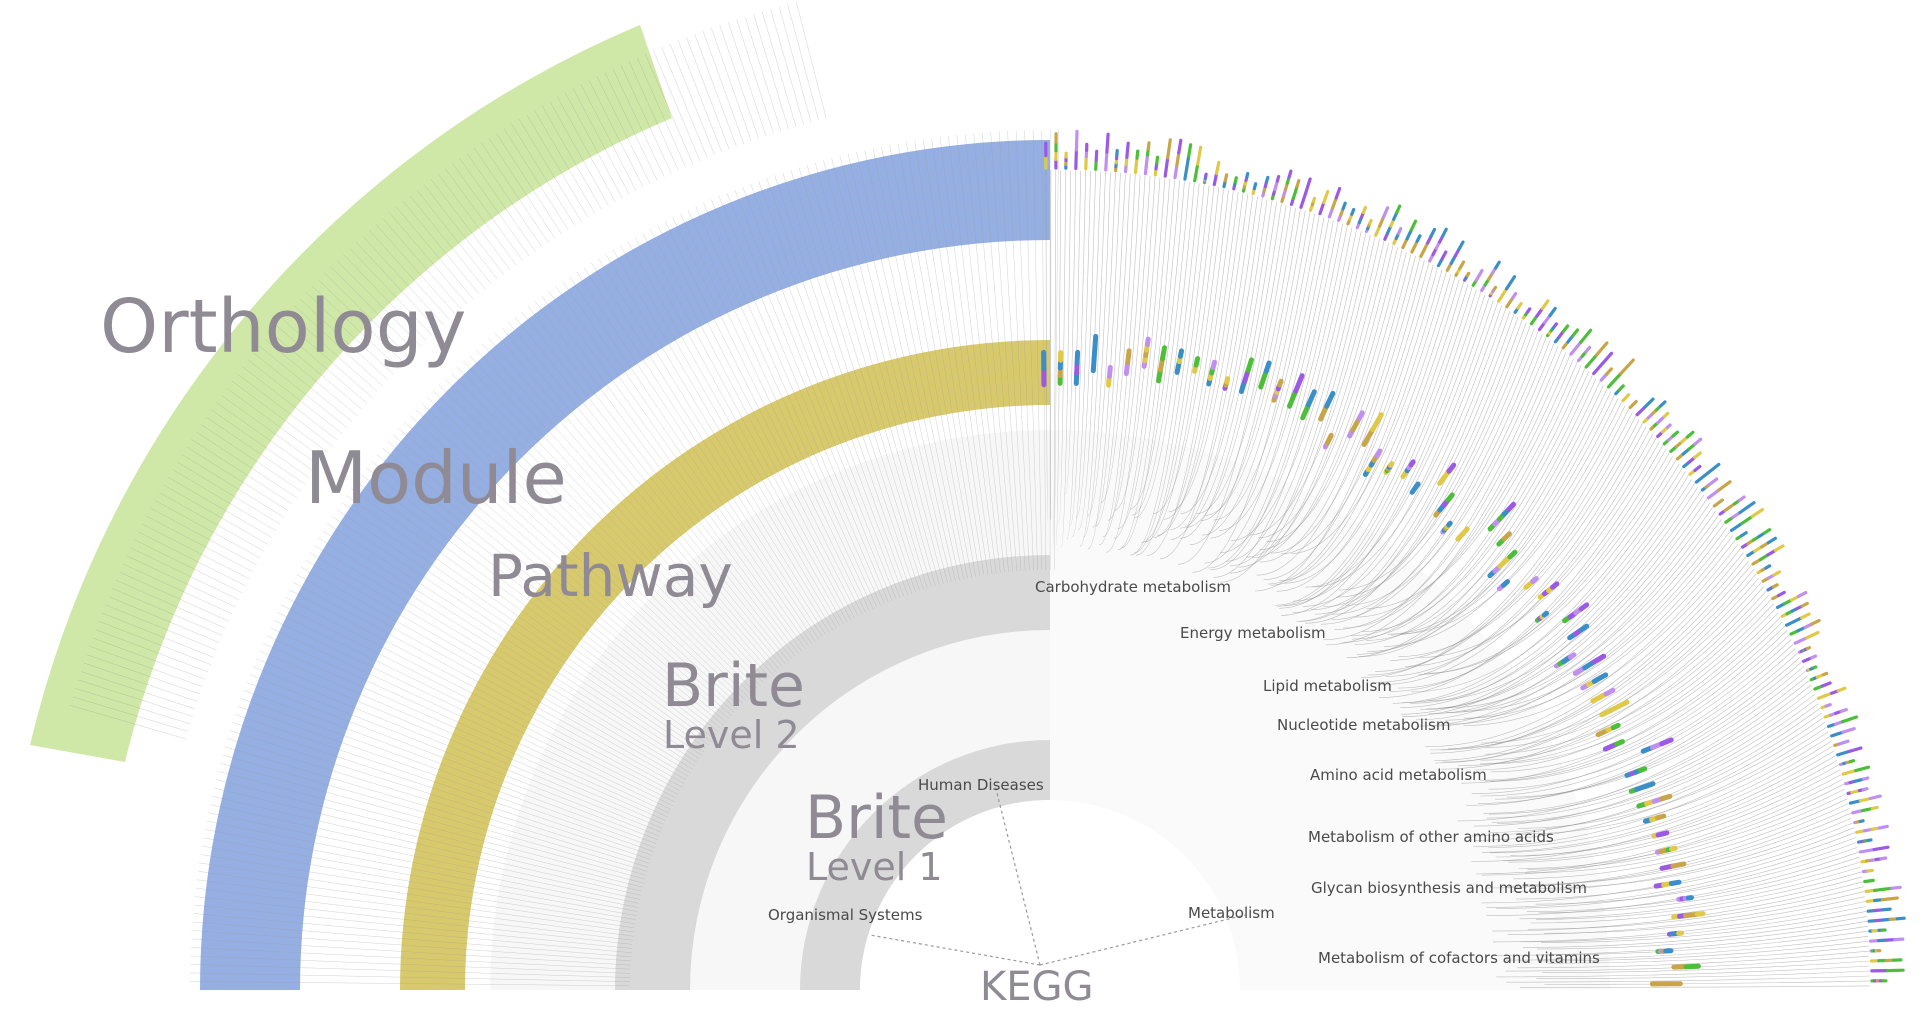 The image size is (1920, 1024). Describe the element at coordinates (1145, 895) in the screenshot. I see `root-core-right` at that location.